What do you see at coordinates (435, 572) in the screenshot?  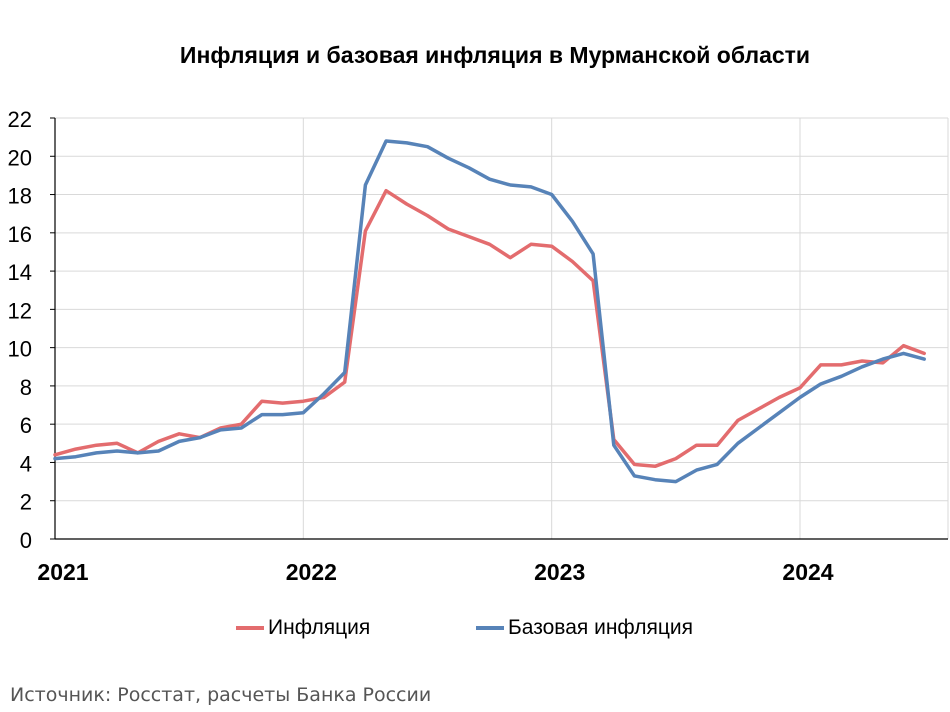 I see `x-tick-labels: 2021 2022 2023 2024` at bounding box center [435, 572].